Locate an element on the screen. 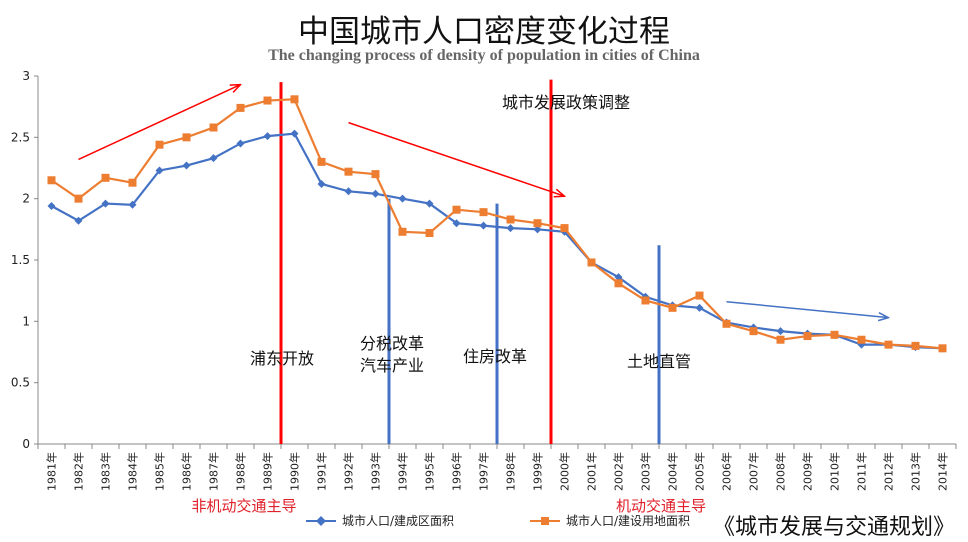 The height and width of the screenshot is (542, 968). source-label: 《城市发展与交通规划》 is located at coordinates (834, 527).